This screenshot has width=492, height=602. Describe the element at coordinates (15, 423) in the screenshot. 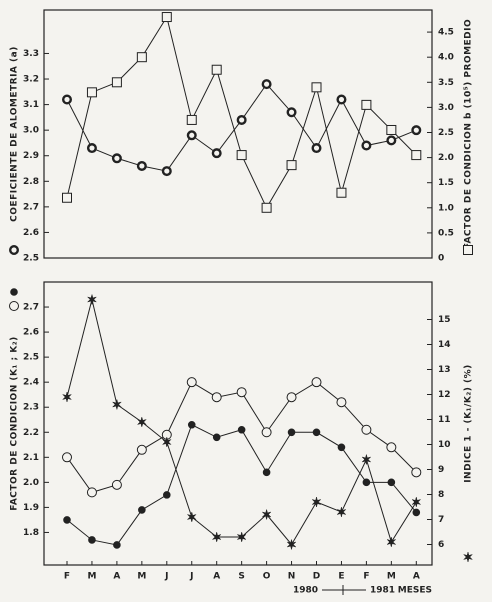

I see `y-axis-label: FACTOR DE CONDICION (K₁ ; K₂)` at that location.